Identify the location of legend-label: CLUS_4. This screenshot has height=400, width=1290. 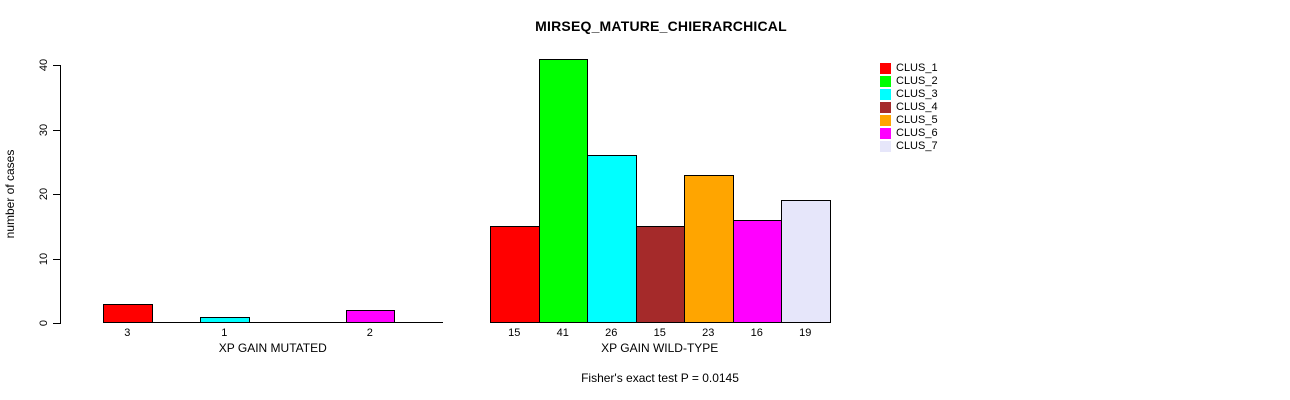
(917, 107).